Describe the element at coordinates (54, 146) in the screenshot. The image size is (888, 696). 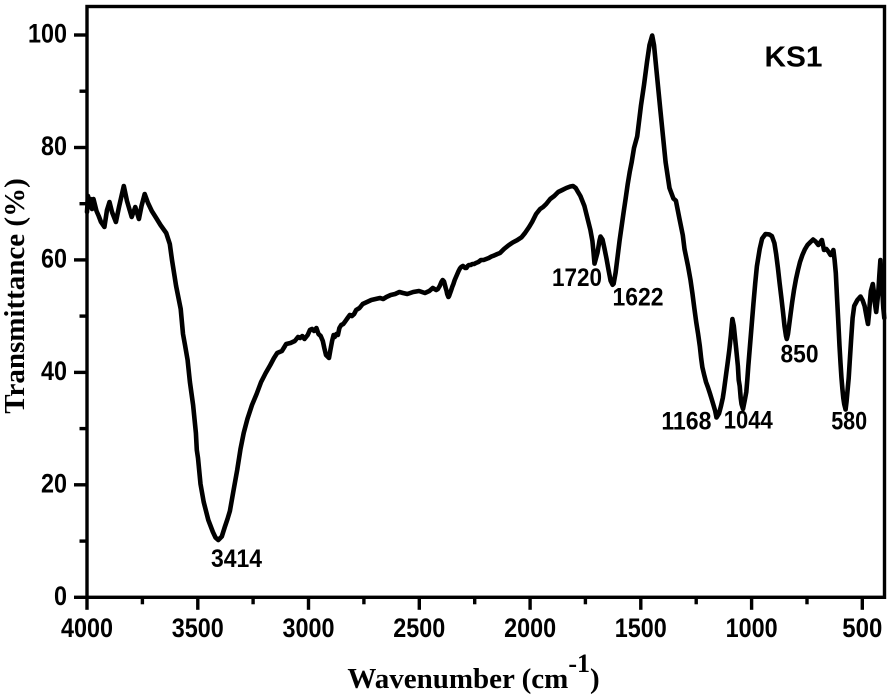
I see `svg-text: 80` at that location.